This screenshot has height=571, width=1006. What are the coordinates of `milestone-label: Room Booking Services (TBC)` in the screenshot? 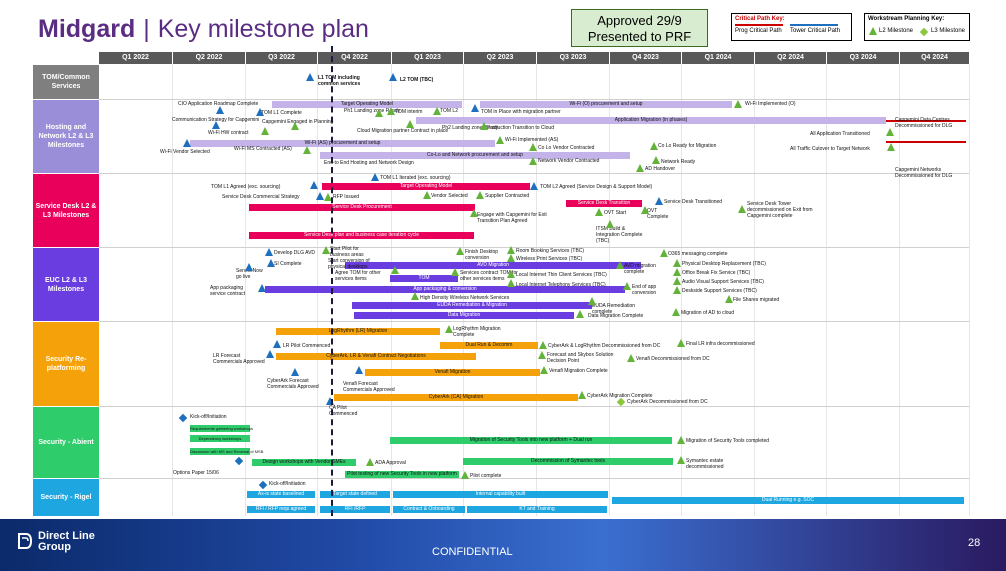 It's located at (550, 251).